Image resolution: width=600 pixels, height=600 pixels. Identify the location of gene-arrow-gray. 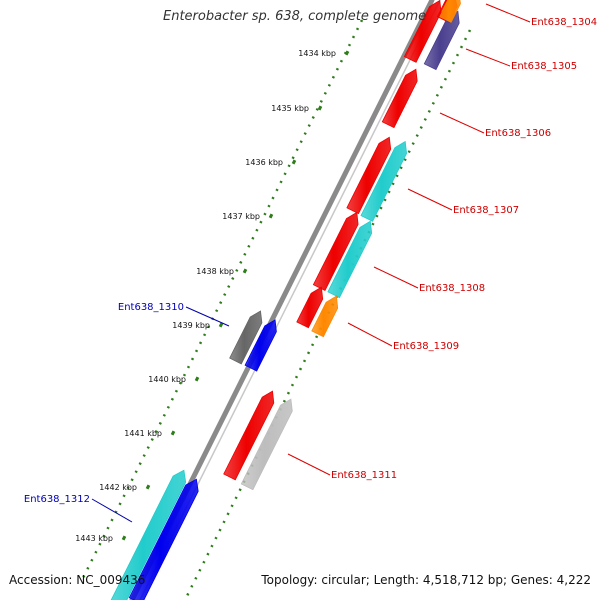
(246, 337).